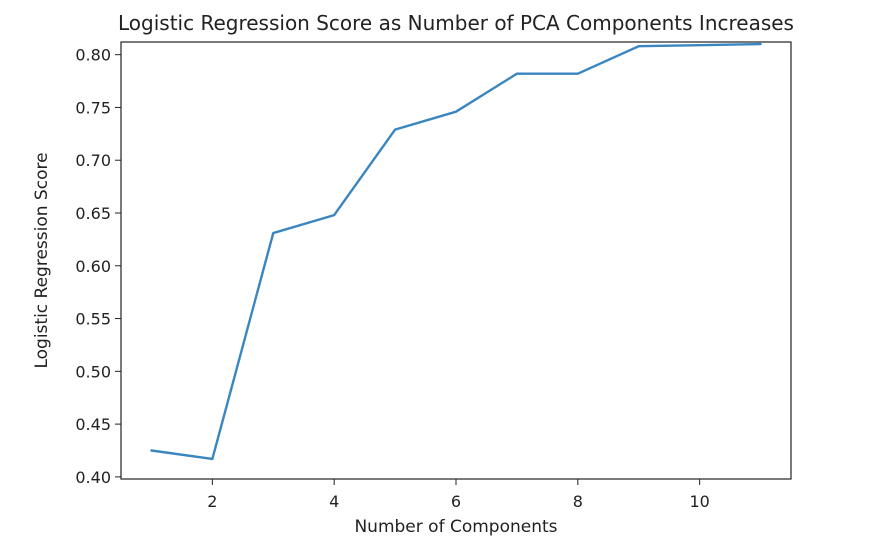  I want to click on y-tick-label: 0.60, so click(93, 266).